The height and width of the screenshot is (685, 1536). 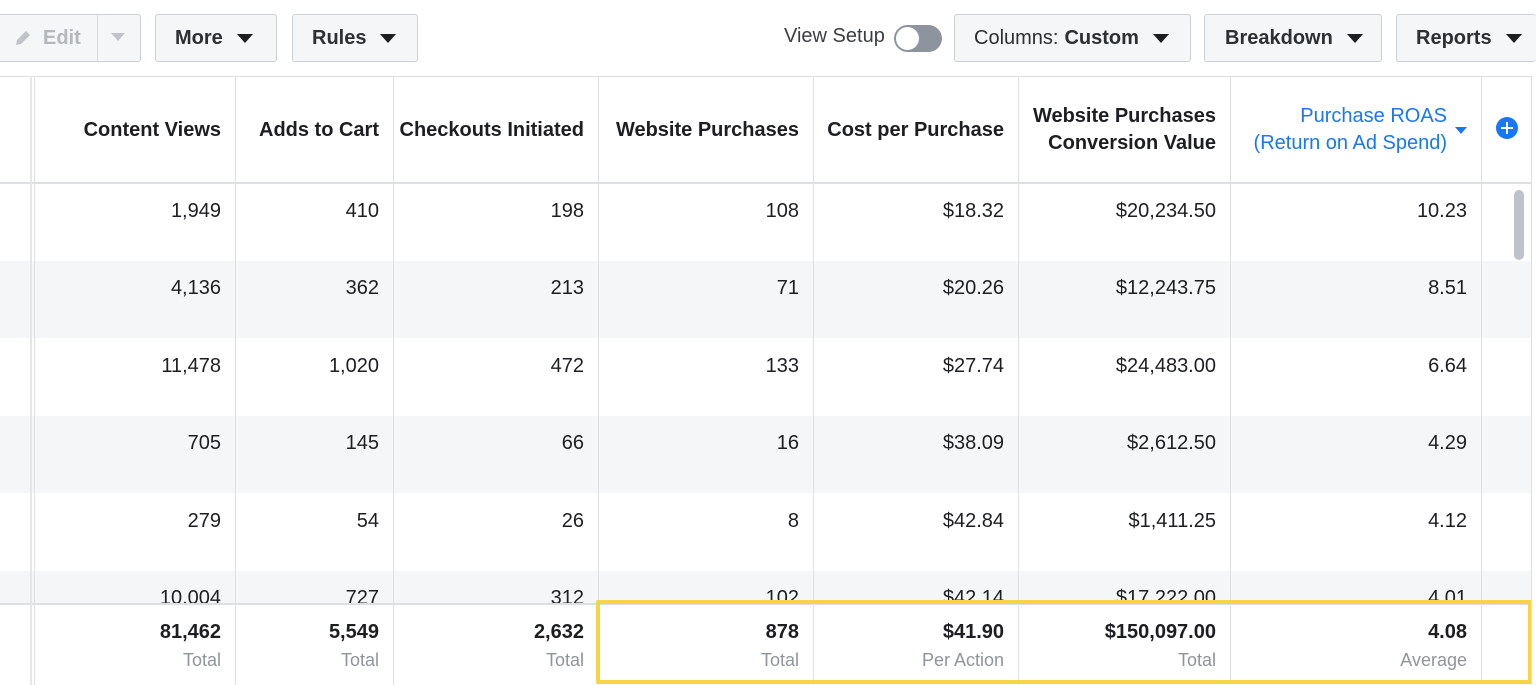 What do you see at coordinates (1447, 287) in the screenshot?
I see `table-cell: 8.51` at bounding box center [1447, 287].